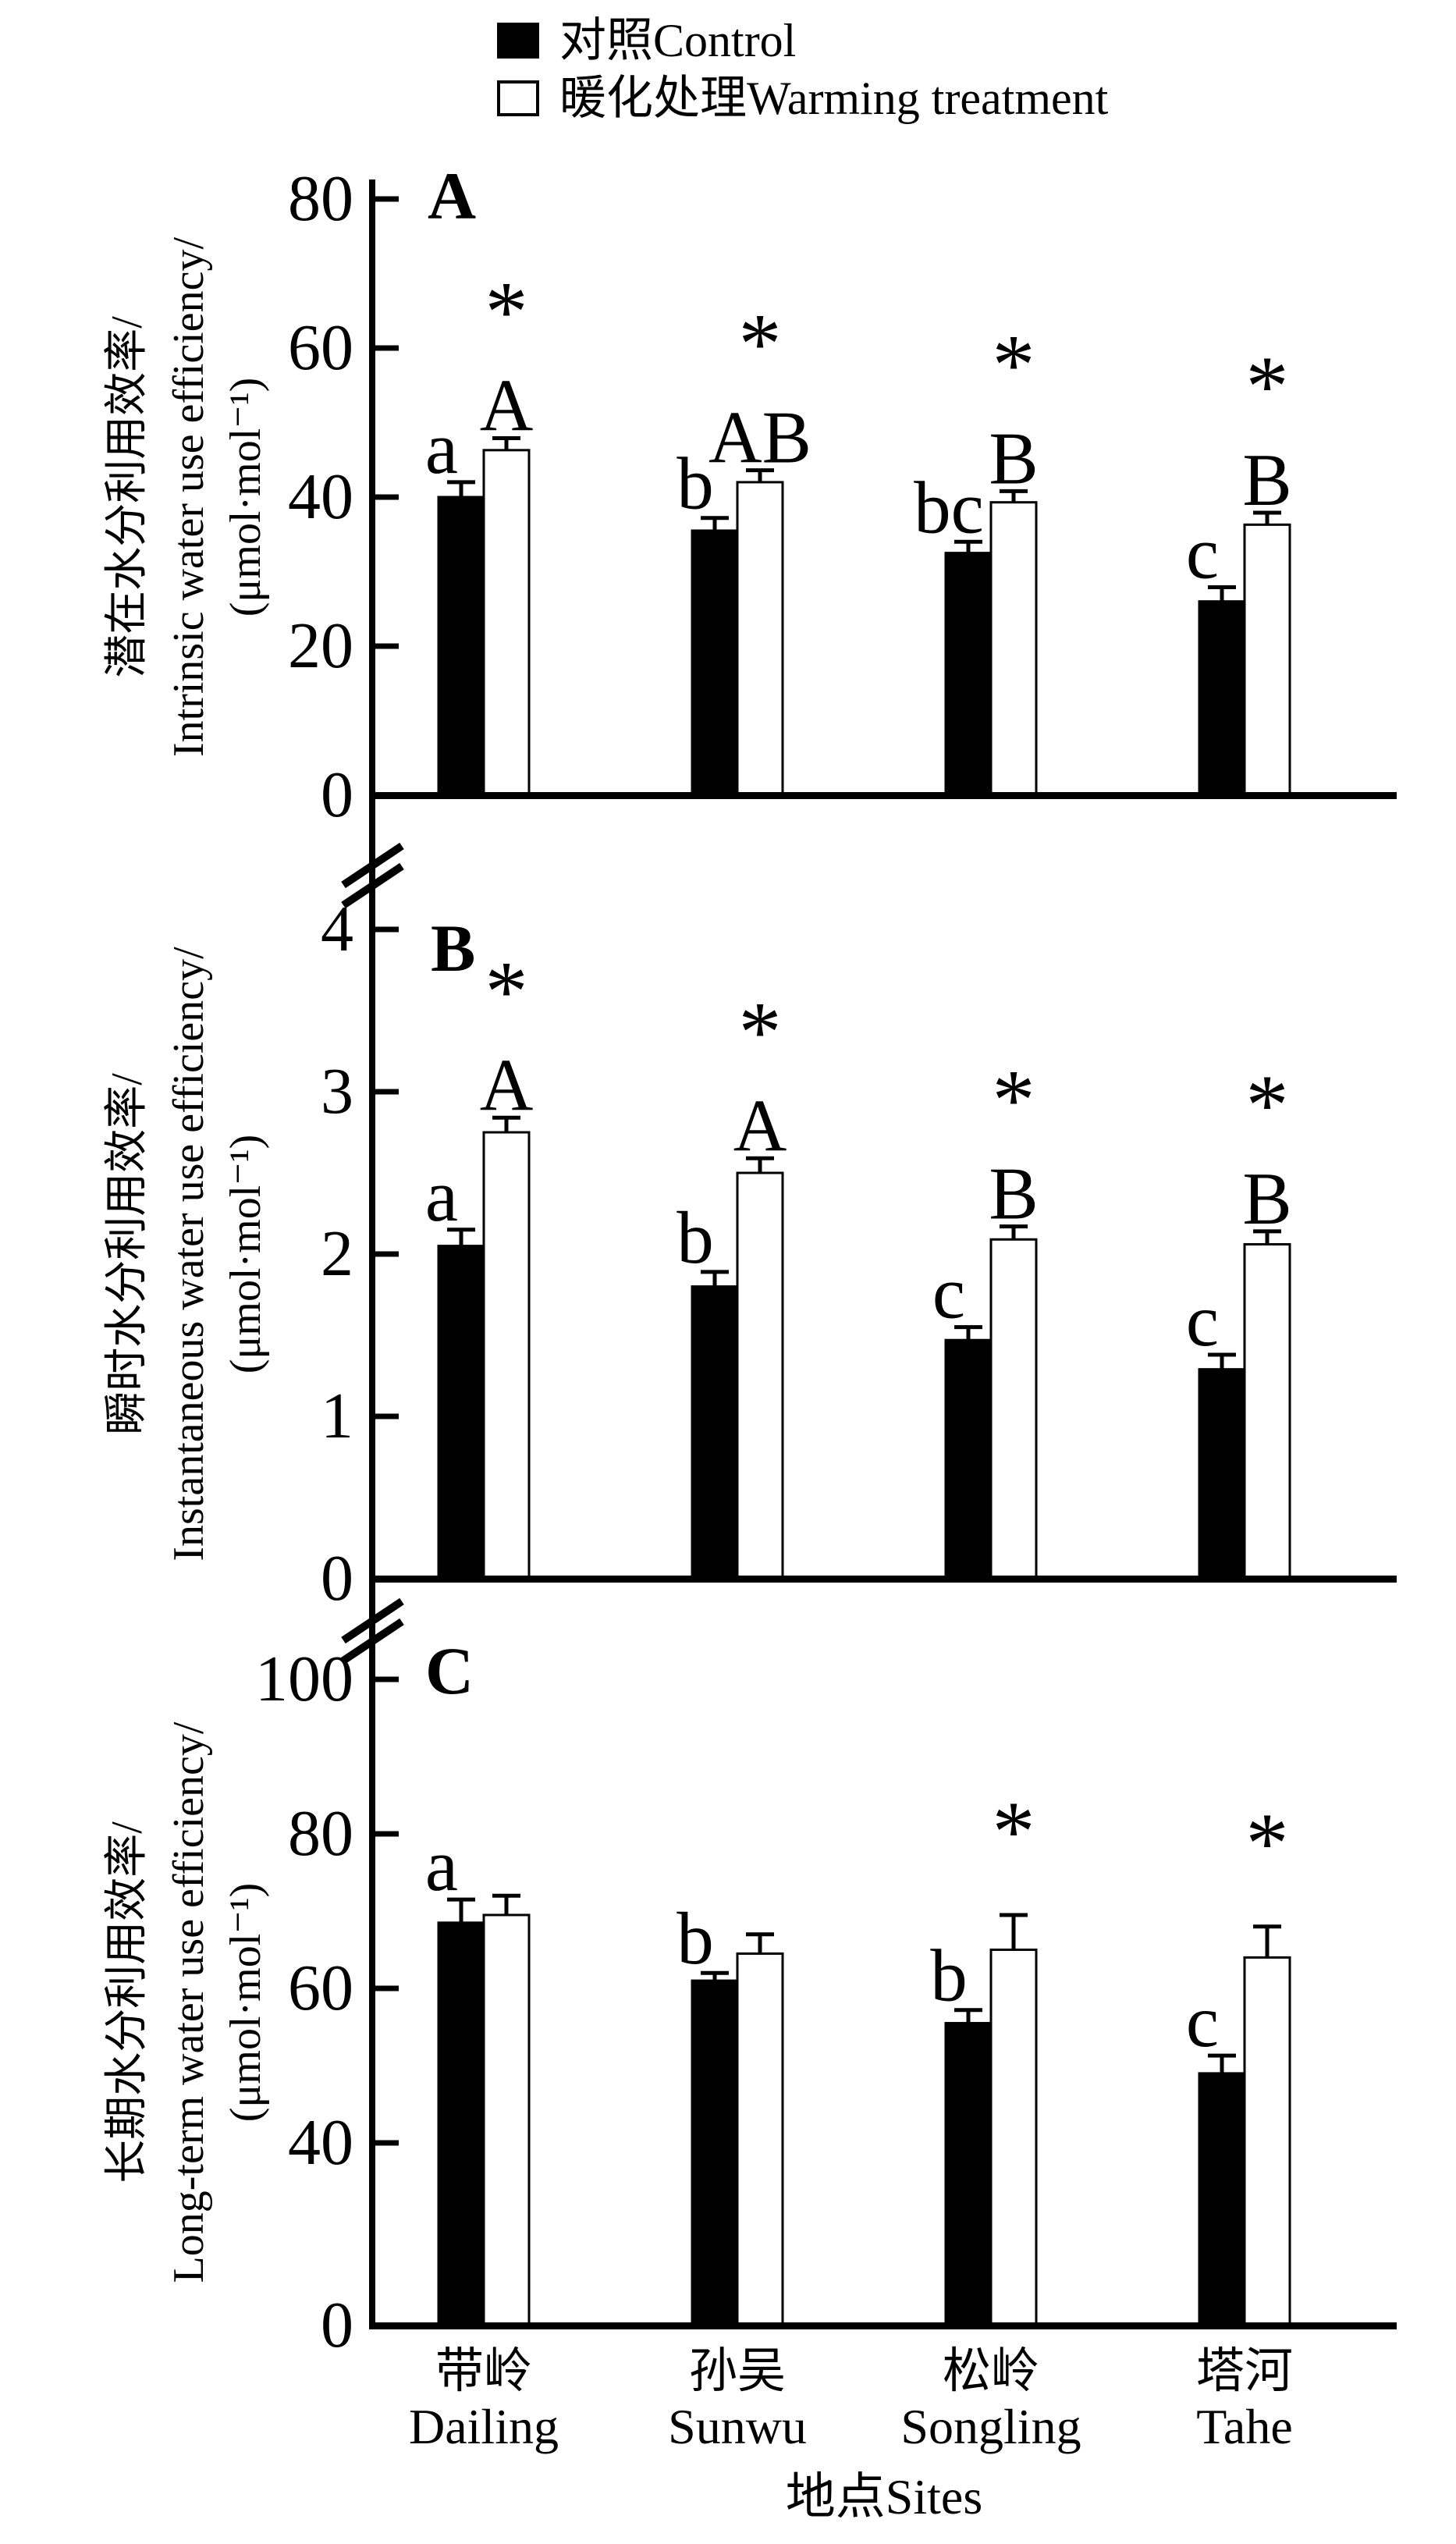 This screenshot has height=2544, width=1456. I want to click on bar-control-Tahe-C, so click(1222, 2199).